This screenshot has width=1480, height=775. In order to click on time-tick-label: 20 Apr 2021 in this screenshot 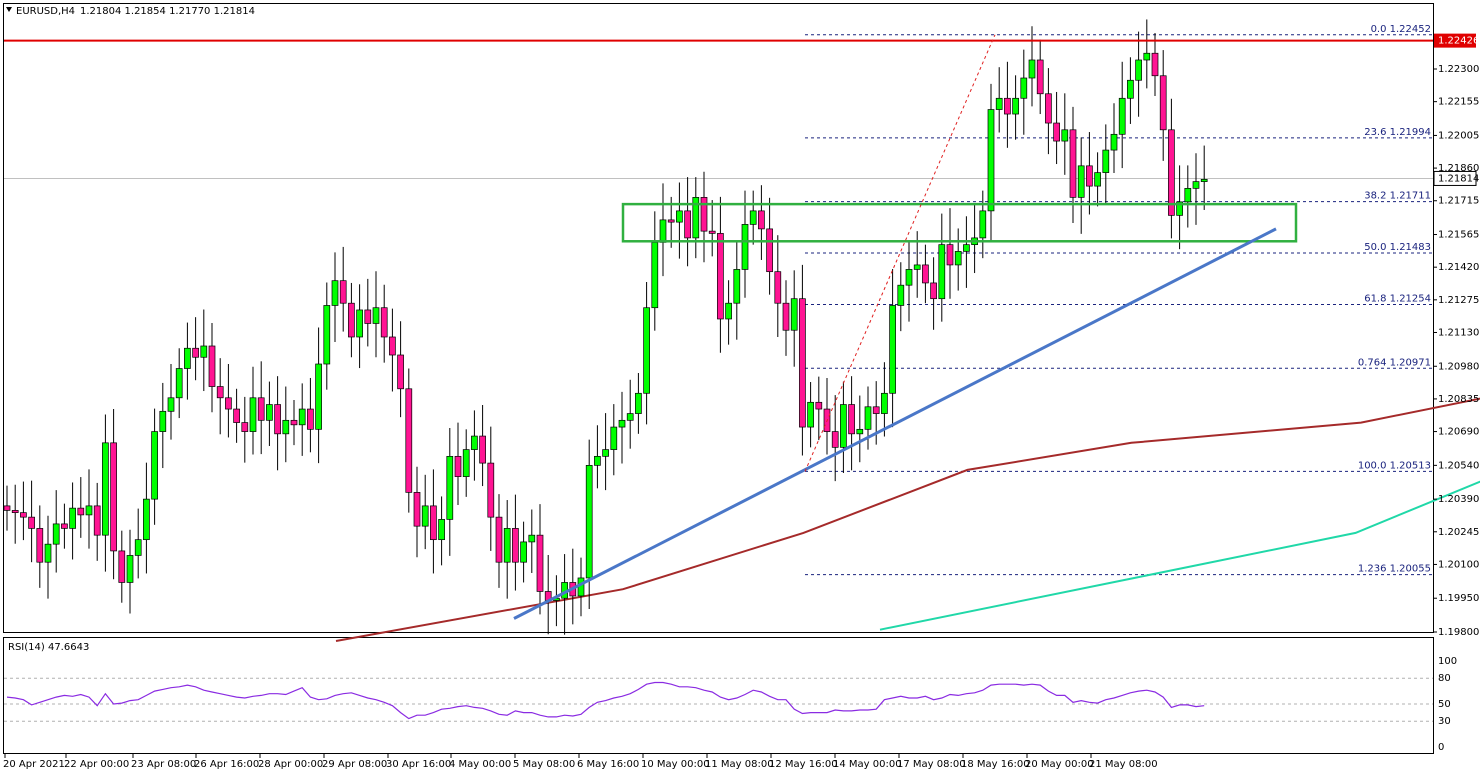, I will do `click(34, 764)`.